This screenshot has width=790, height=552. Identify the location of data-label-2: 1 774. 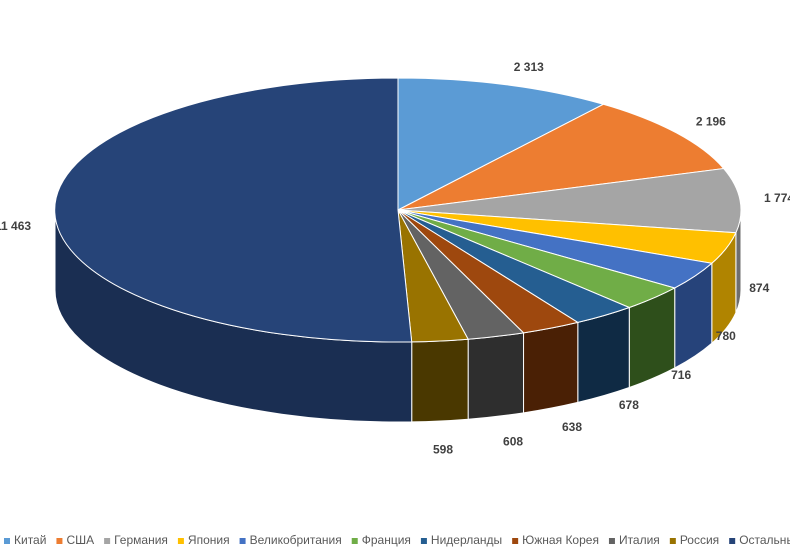
(777, 198).